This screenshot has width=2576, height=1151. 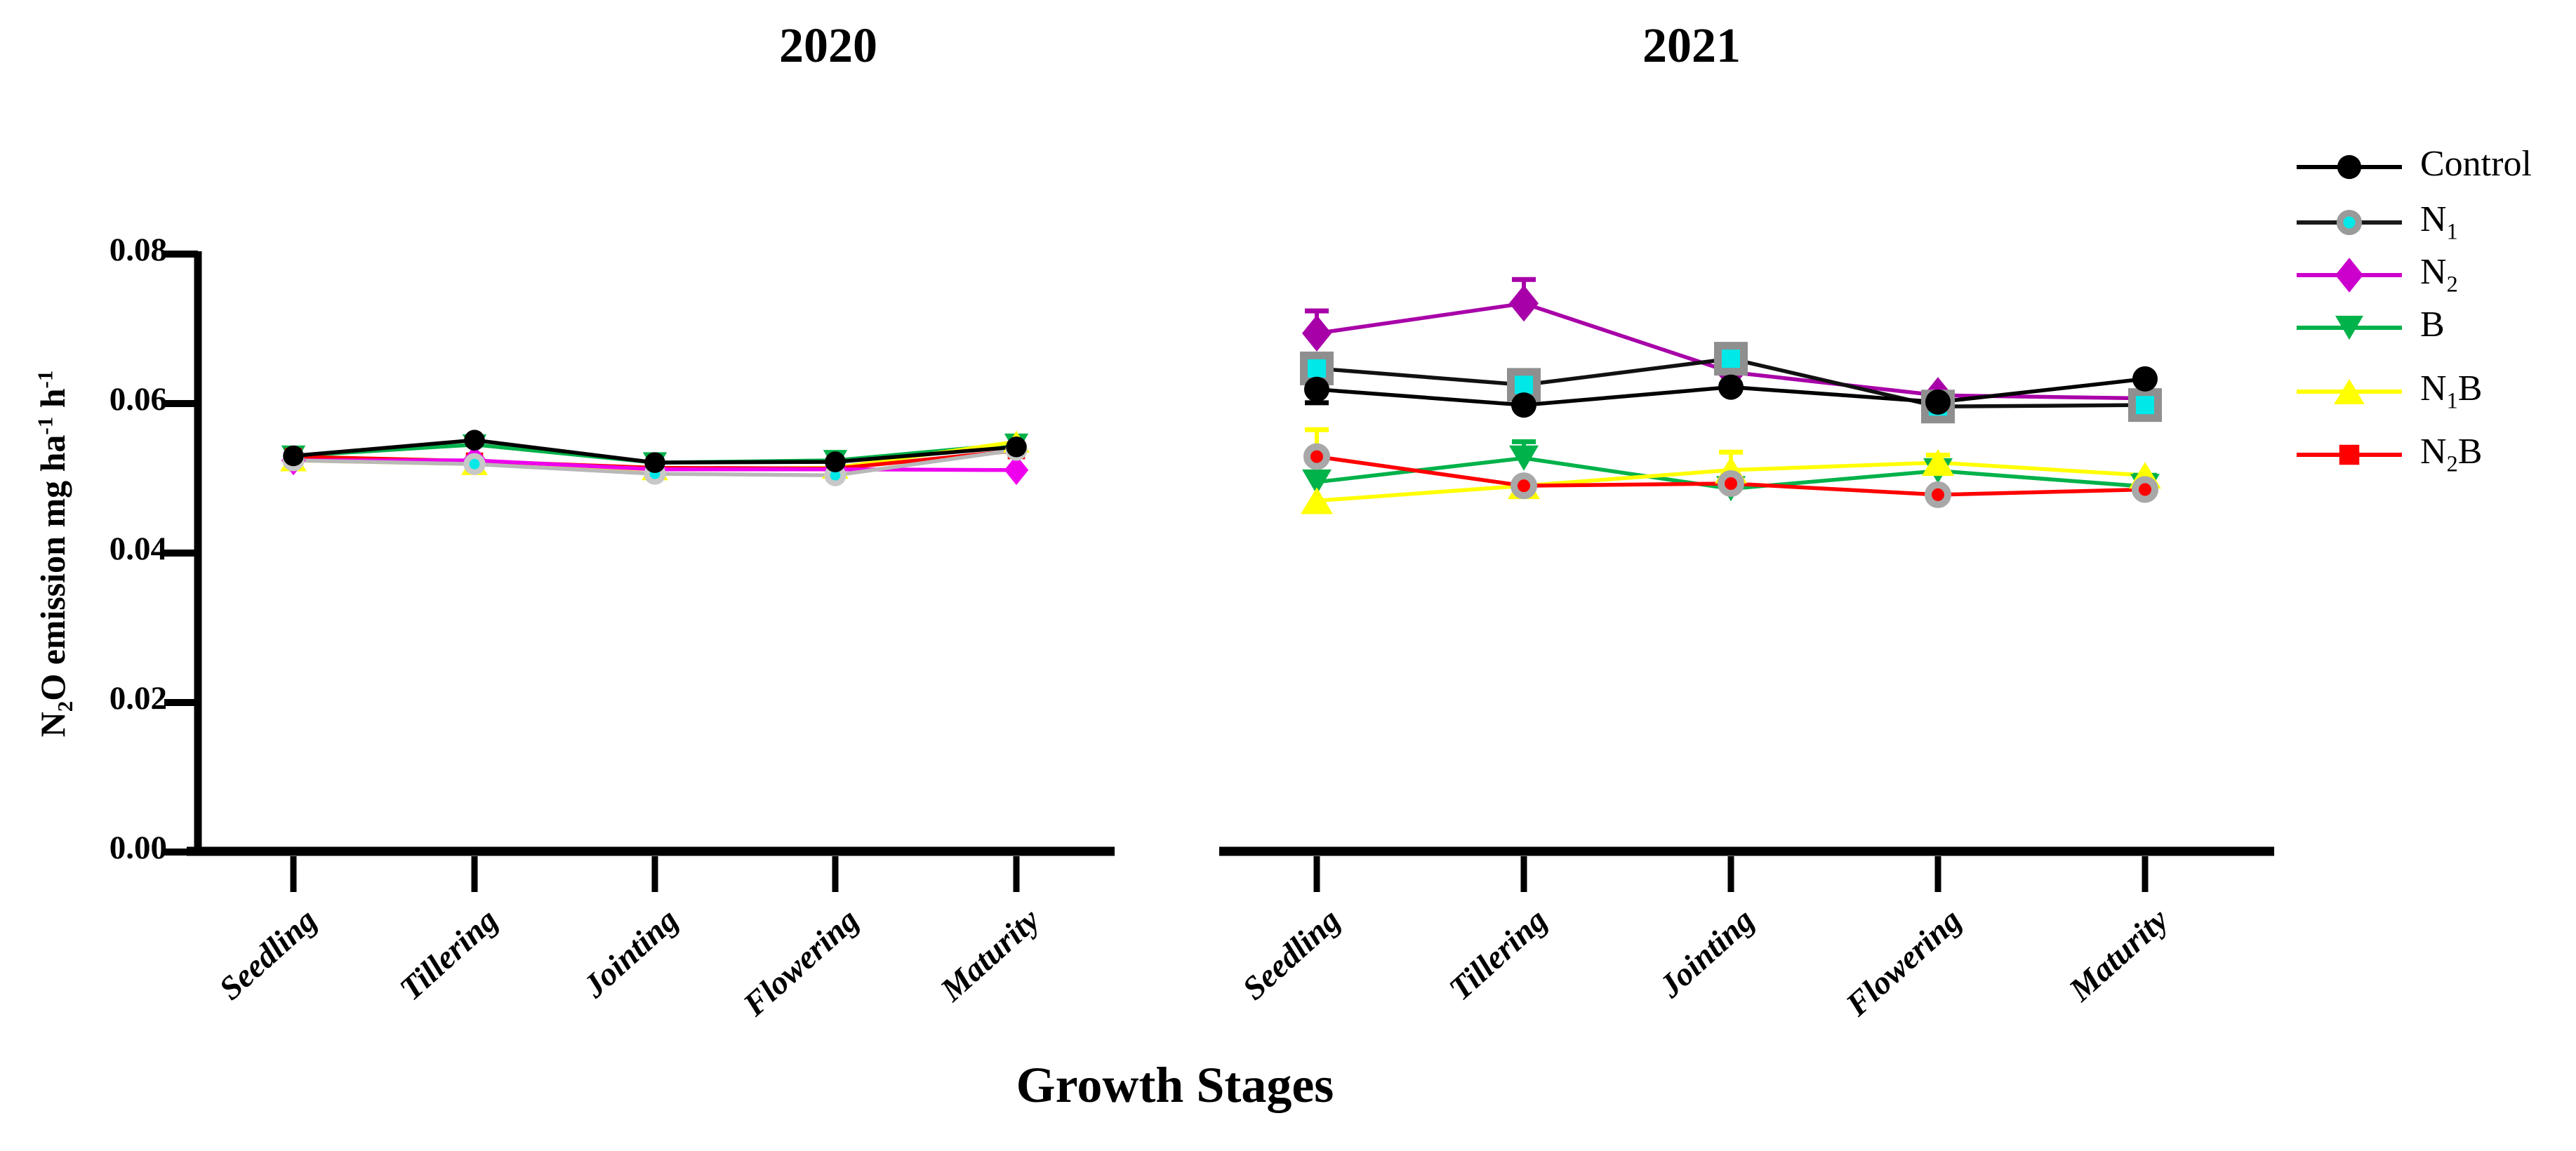 What do you see at coordinates (2433, 325) in the screenshot?
I see `legend-label-B: B` at bounding box center [2433, 325].